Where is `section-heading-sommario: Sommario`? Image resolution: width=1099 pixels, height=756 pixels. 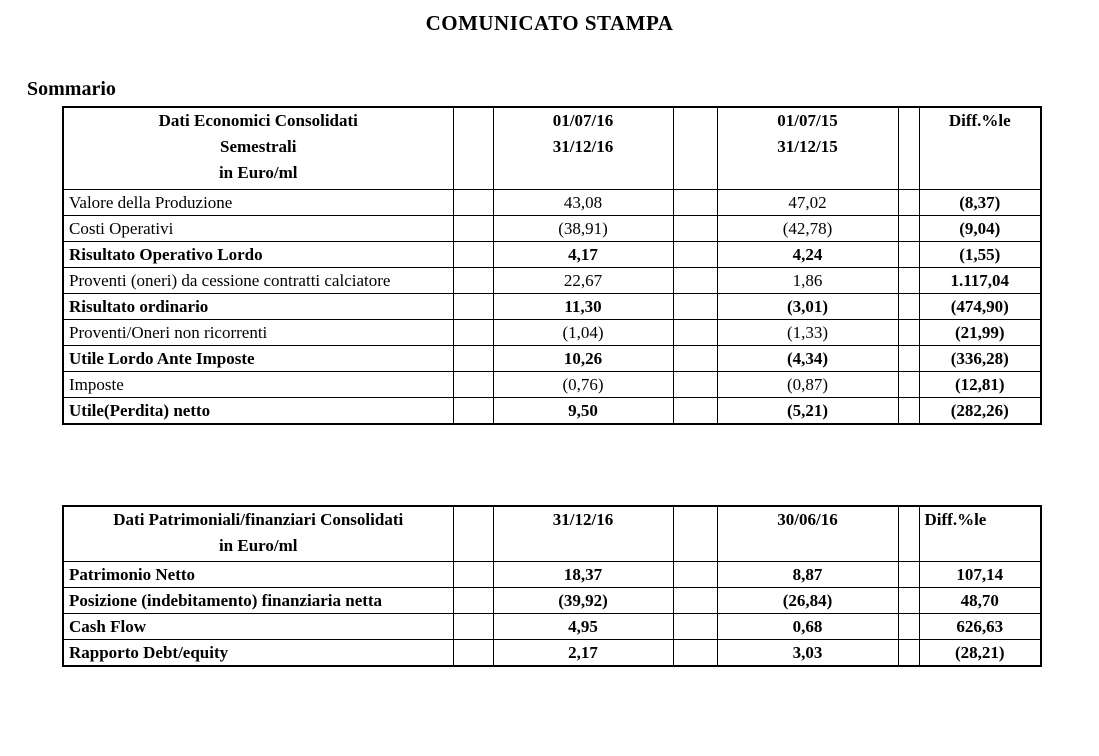
section-heading-sommario: Sommario is located at coordinates (71, 89).